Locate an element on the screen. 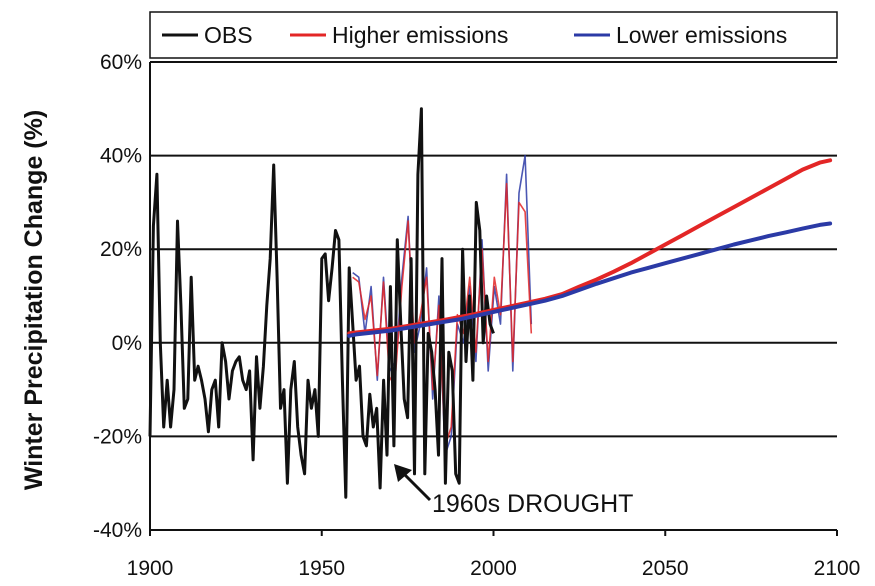 The height and width of the screenshot is (586, 875). x-tick-label-4: 2100 is located at coordinates (837, 568).